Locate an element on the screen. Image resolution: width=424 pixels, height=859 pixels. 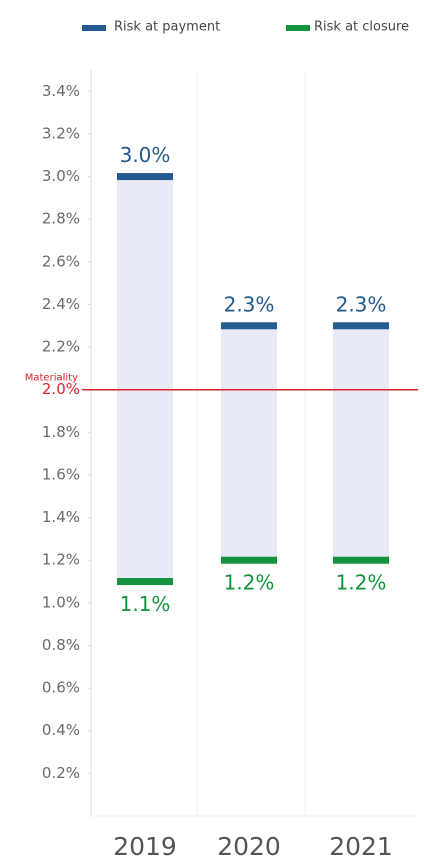
y-tick-label: 1.6% is located at coordinates (61, 474).